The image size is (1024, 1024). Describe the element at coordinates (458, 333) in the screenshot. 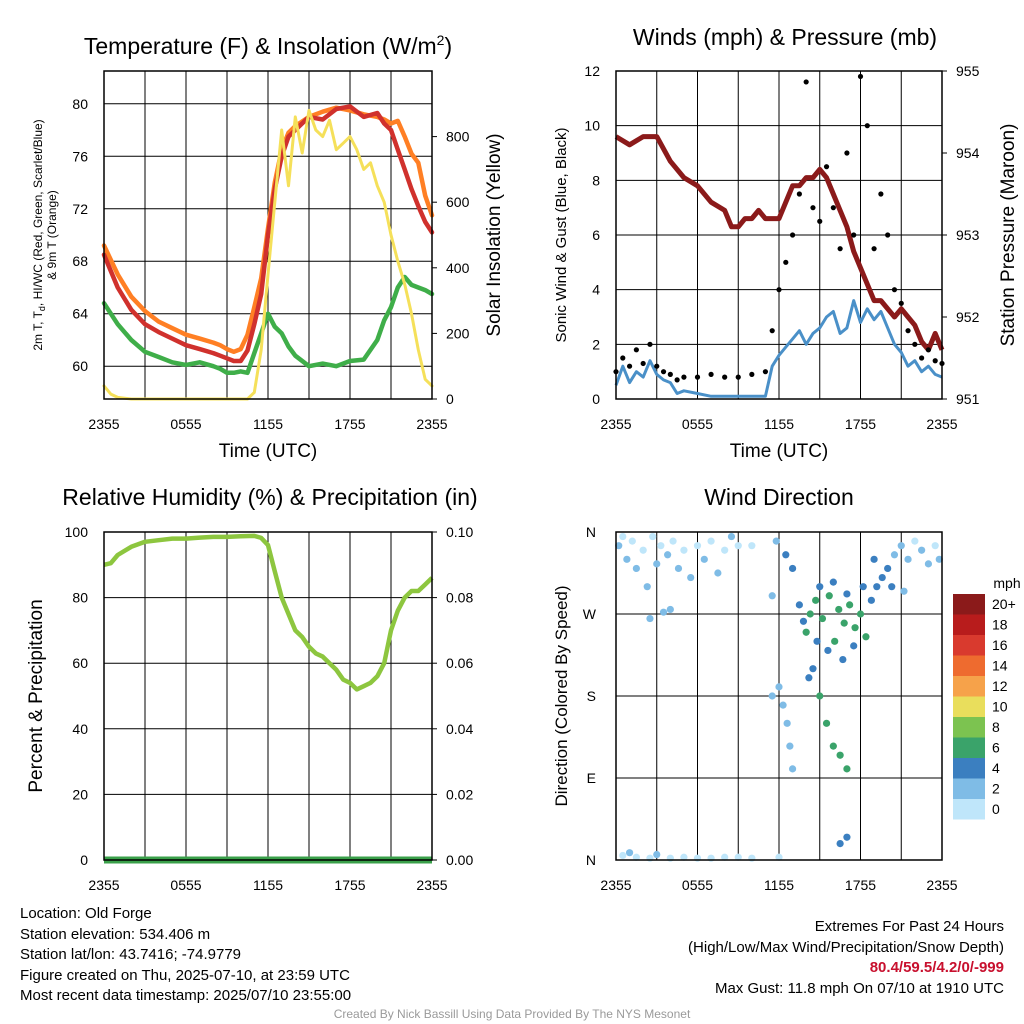

I see `y2-tick-label: 200` at that location.